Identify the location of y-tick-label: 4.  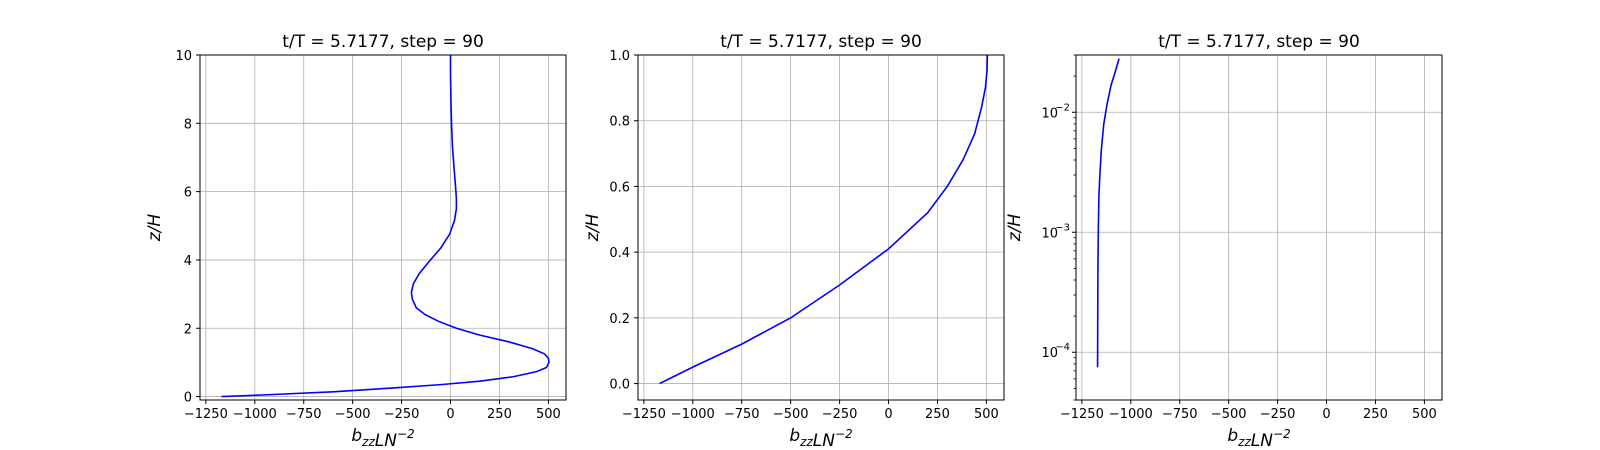
(188, 261).